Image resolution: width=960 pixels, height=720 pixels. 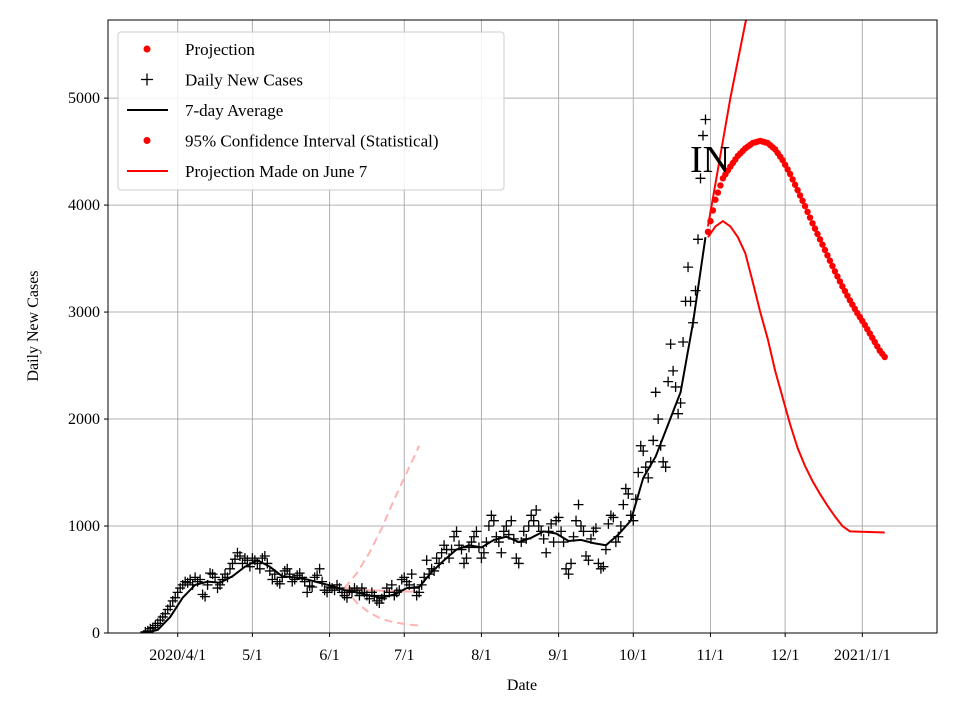 What do you see at coordinates (727, 123) in the screenshot?
I see `ci-upper-line` at bounding box center [727, 123].